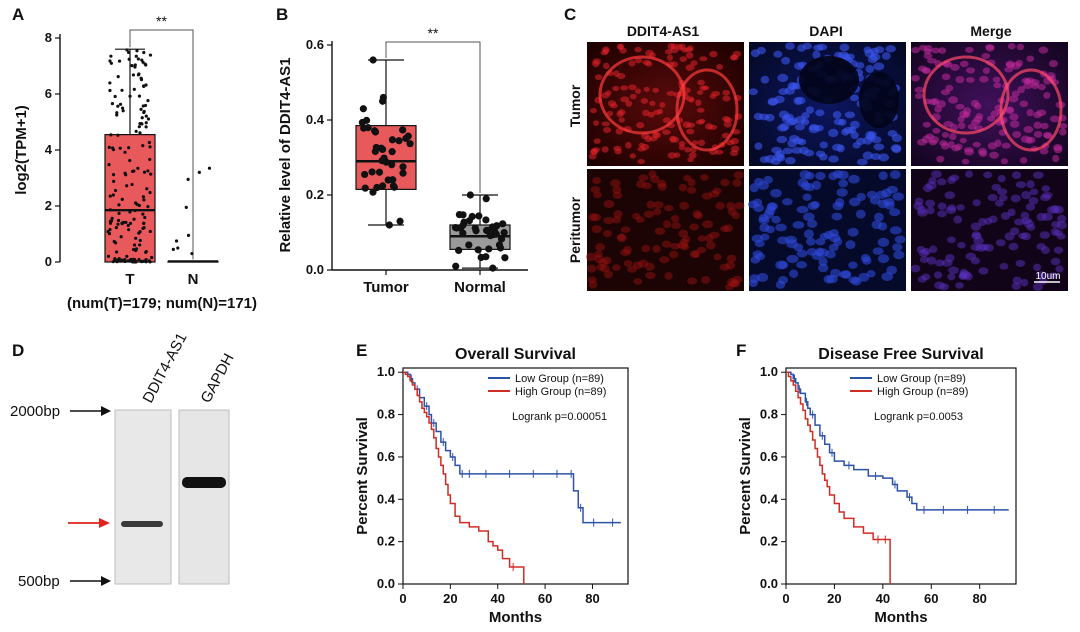  I want to click on x-axis-label: Months, so click(900, 617).